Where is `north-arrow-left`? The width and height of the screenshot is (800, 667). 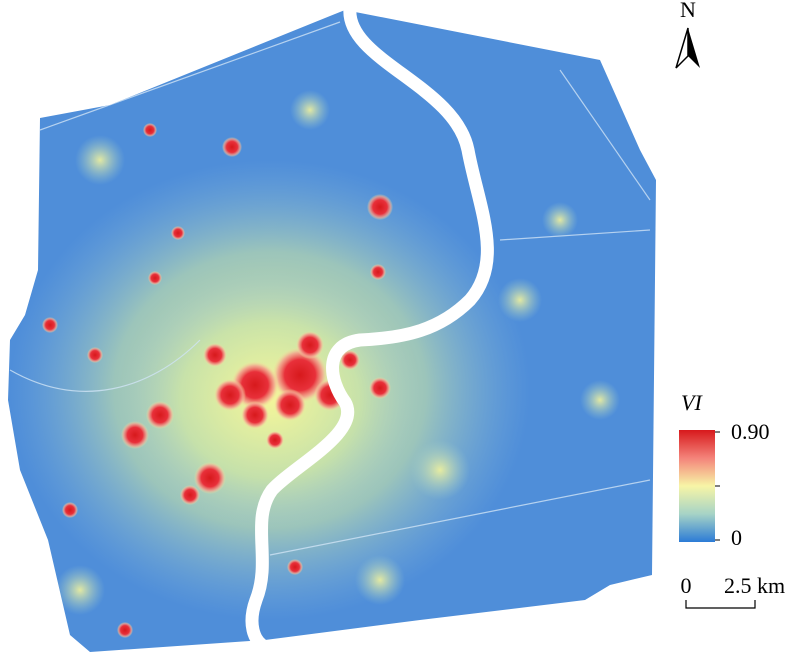 north-arrow-left is located at coordinates (682, 48).